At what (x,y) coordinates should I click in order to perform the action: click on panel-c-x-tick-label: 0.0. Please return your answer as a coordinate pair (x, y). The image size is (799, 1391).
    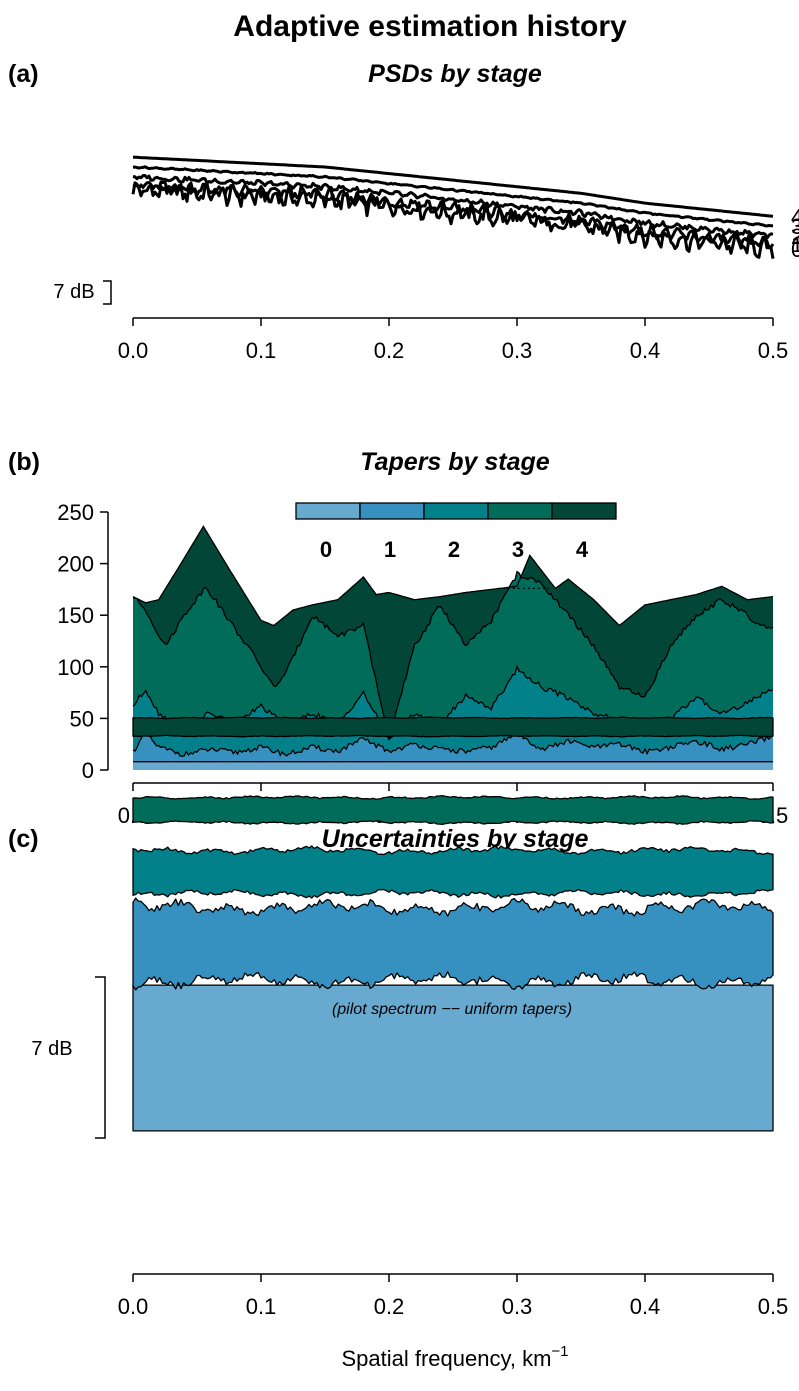
    Looking at the image, I should click on (133, 1306).